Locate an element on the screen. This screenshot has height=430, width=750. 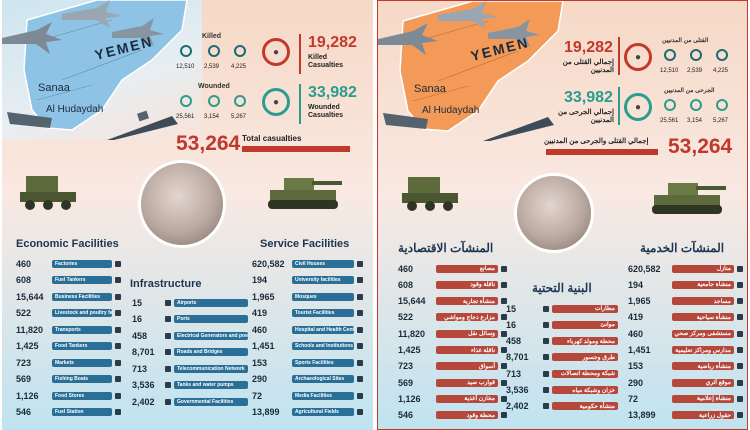
wounded-men-count: 25,561 is located at coordinates (669, 121).